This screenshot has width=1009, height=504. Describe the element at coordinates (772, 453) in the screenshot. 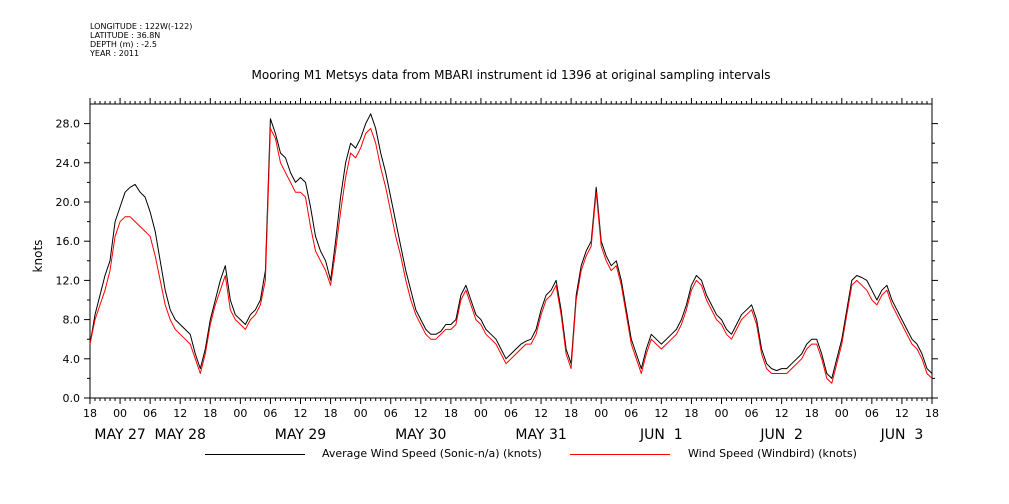

I see `legend-label-windbird: Wind Speed (Windbird) (knots)` at that location.